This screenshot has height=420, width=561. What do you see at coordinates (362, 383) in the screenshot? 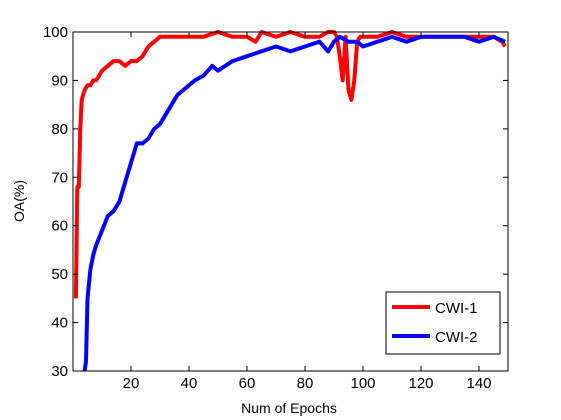
I see `x-tick-label: 100` at bounding box center [362, 383].